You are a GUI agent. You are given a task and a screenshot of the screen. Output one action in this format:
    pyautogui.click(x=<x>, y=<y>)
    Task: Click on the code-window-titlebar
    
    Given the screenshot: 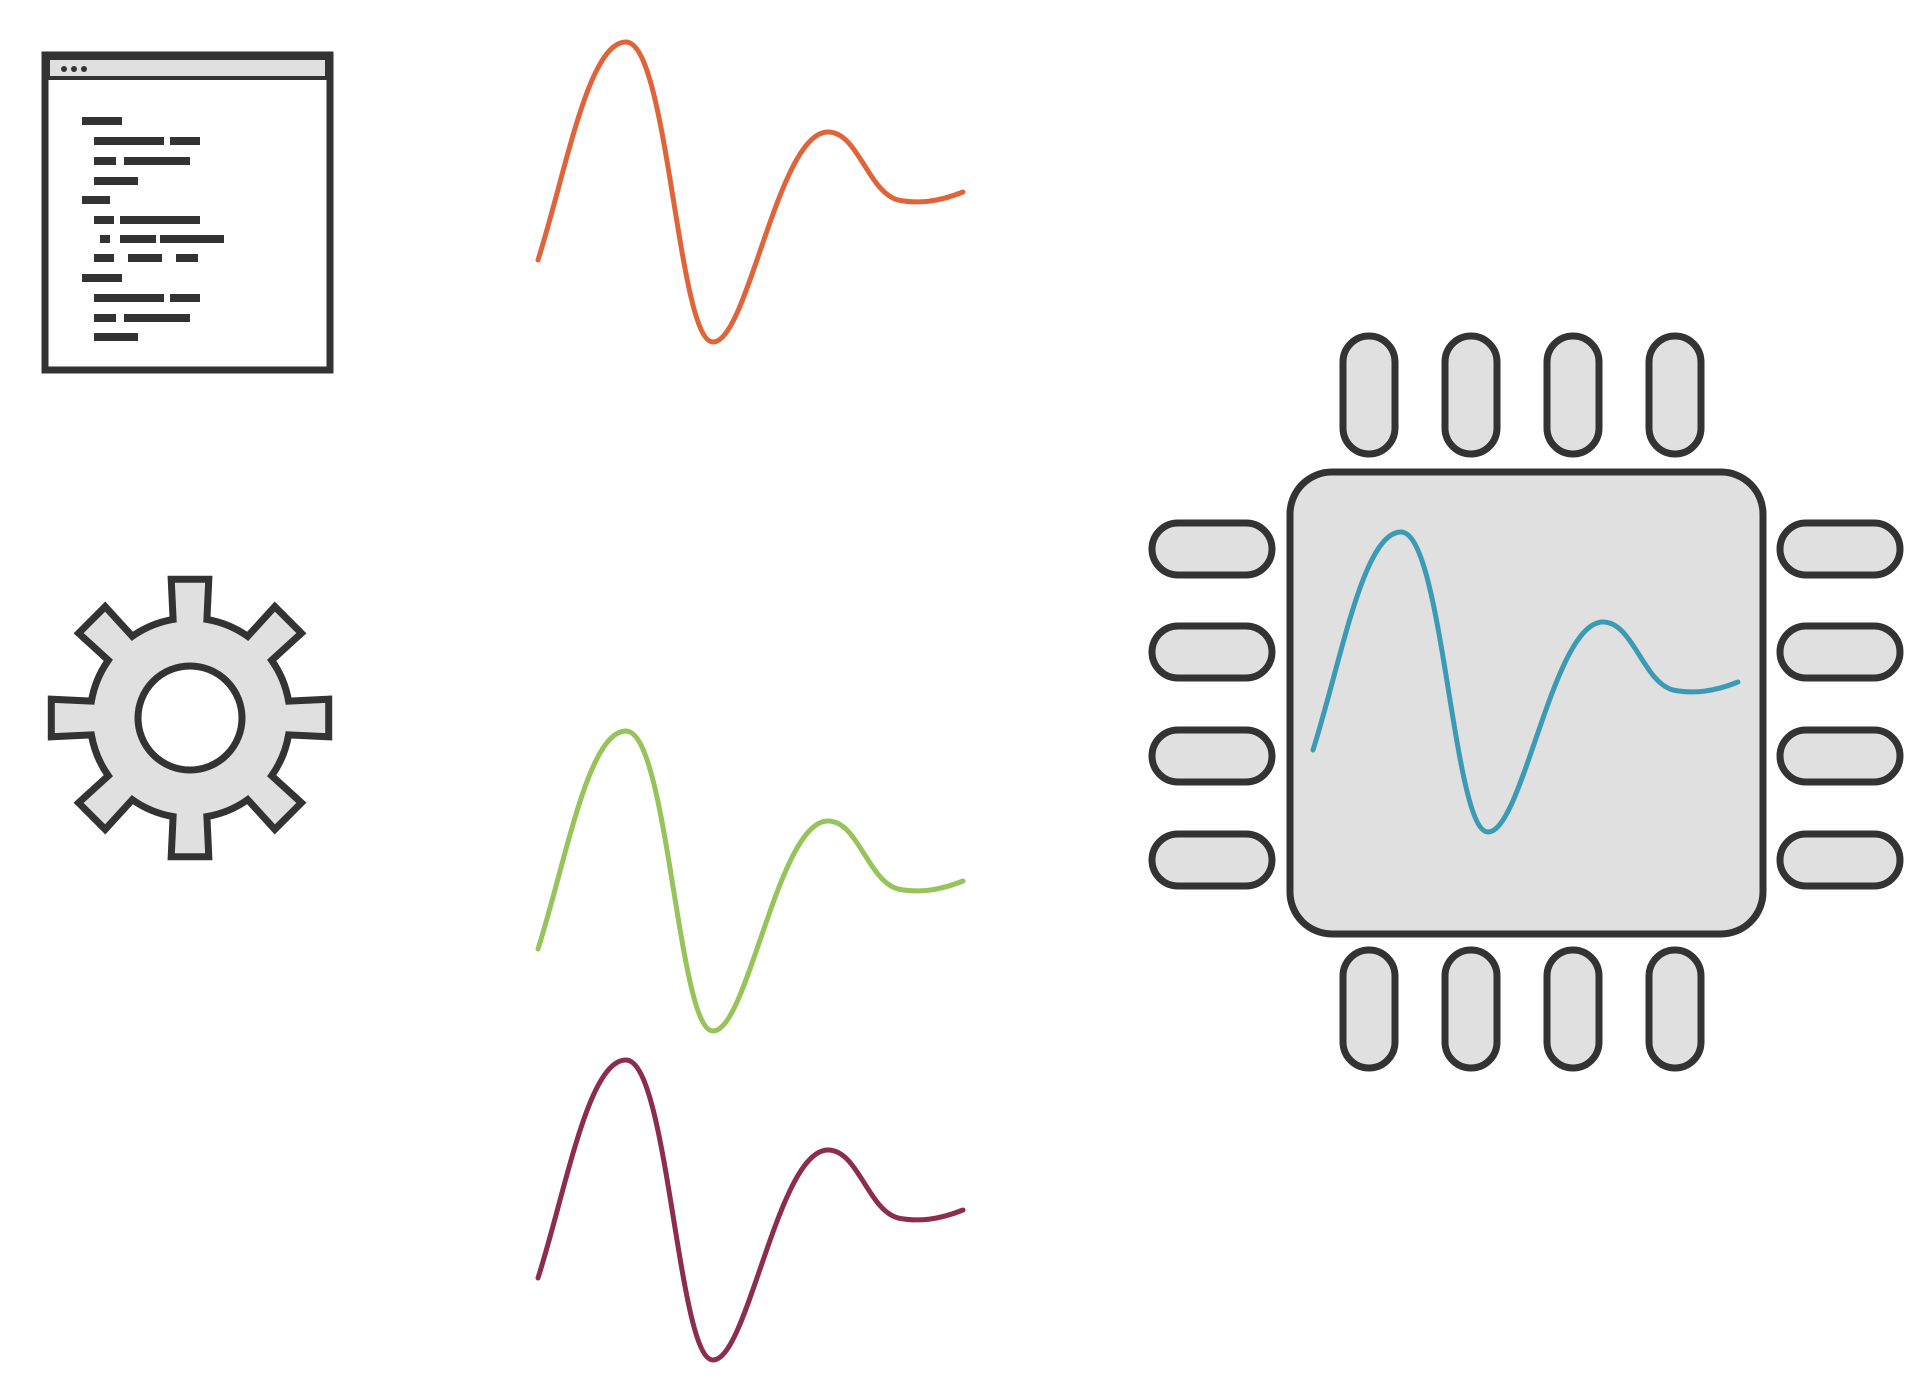 What is the action you would take?
    pyautogui.click(x=187, y=68)
    